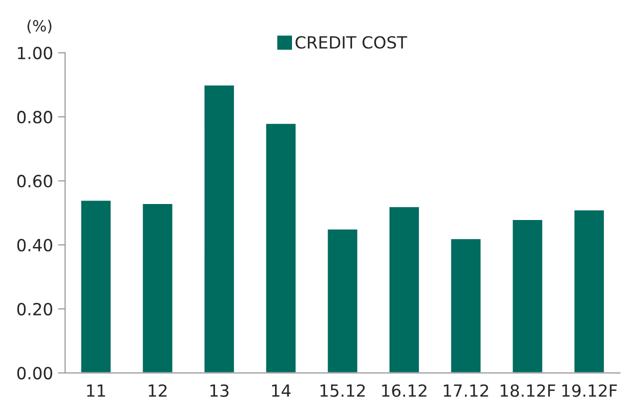 Image resolution: width=632 pixels, height=419 pixels. I want to click on y-tick-label: 0.80, so click(34, 117).